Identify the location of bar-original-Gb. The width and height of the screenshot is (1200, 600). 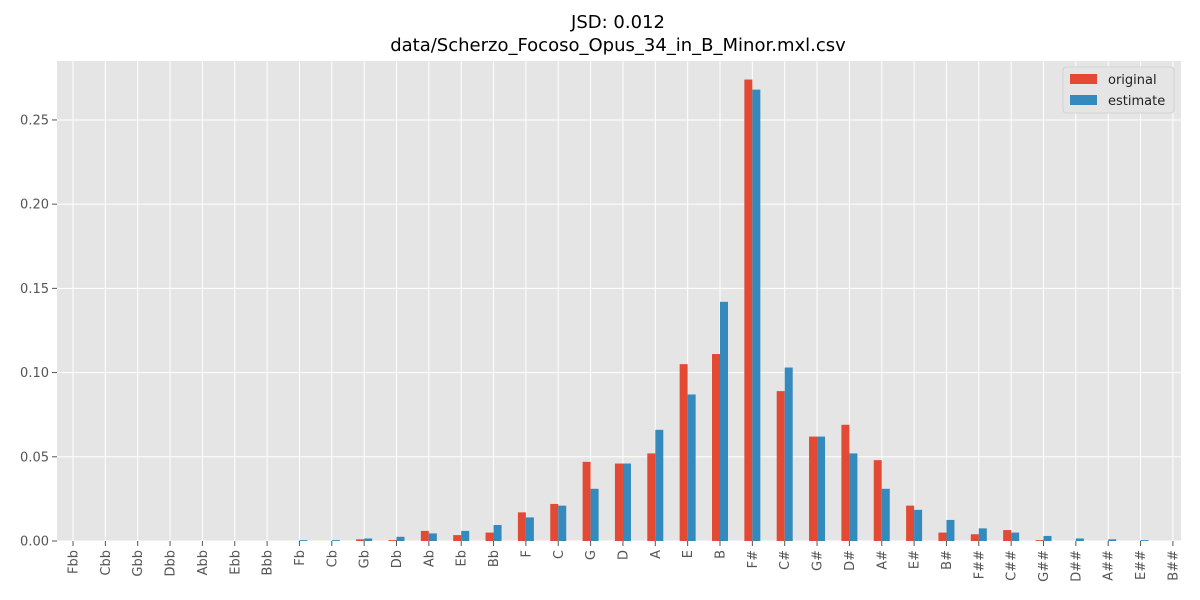
(360, 540).